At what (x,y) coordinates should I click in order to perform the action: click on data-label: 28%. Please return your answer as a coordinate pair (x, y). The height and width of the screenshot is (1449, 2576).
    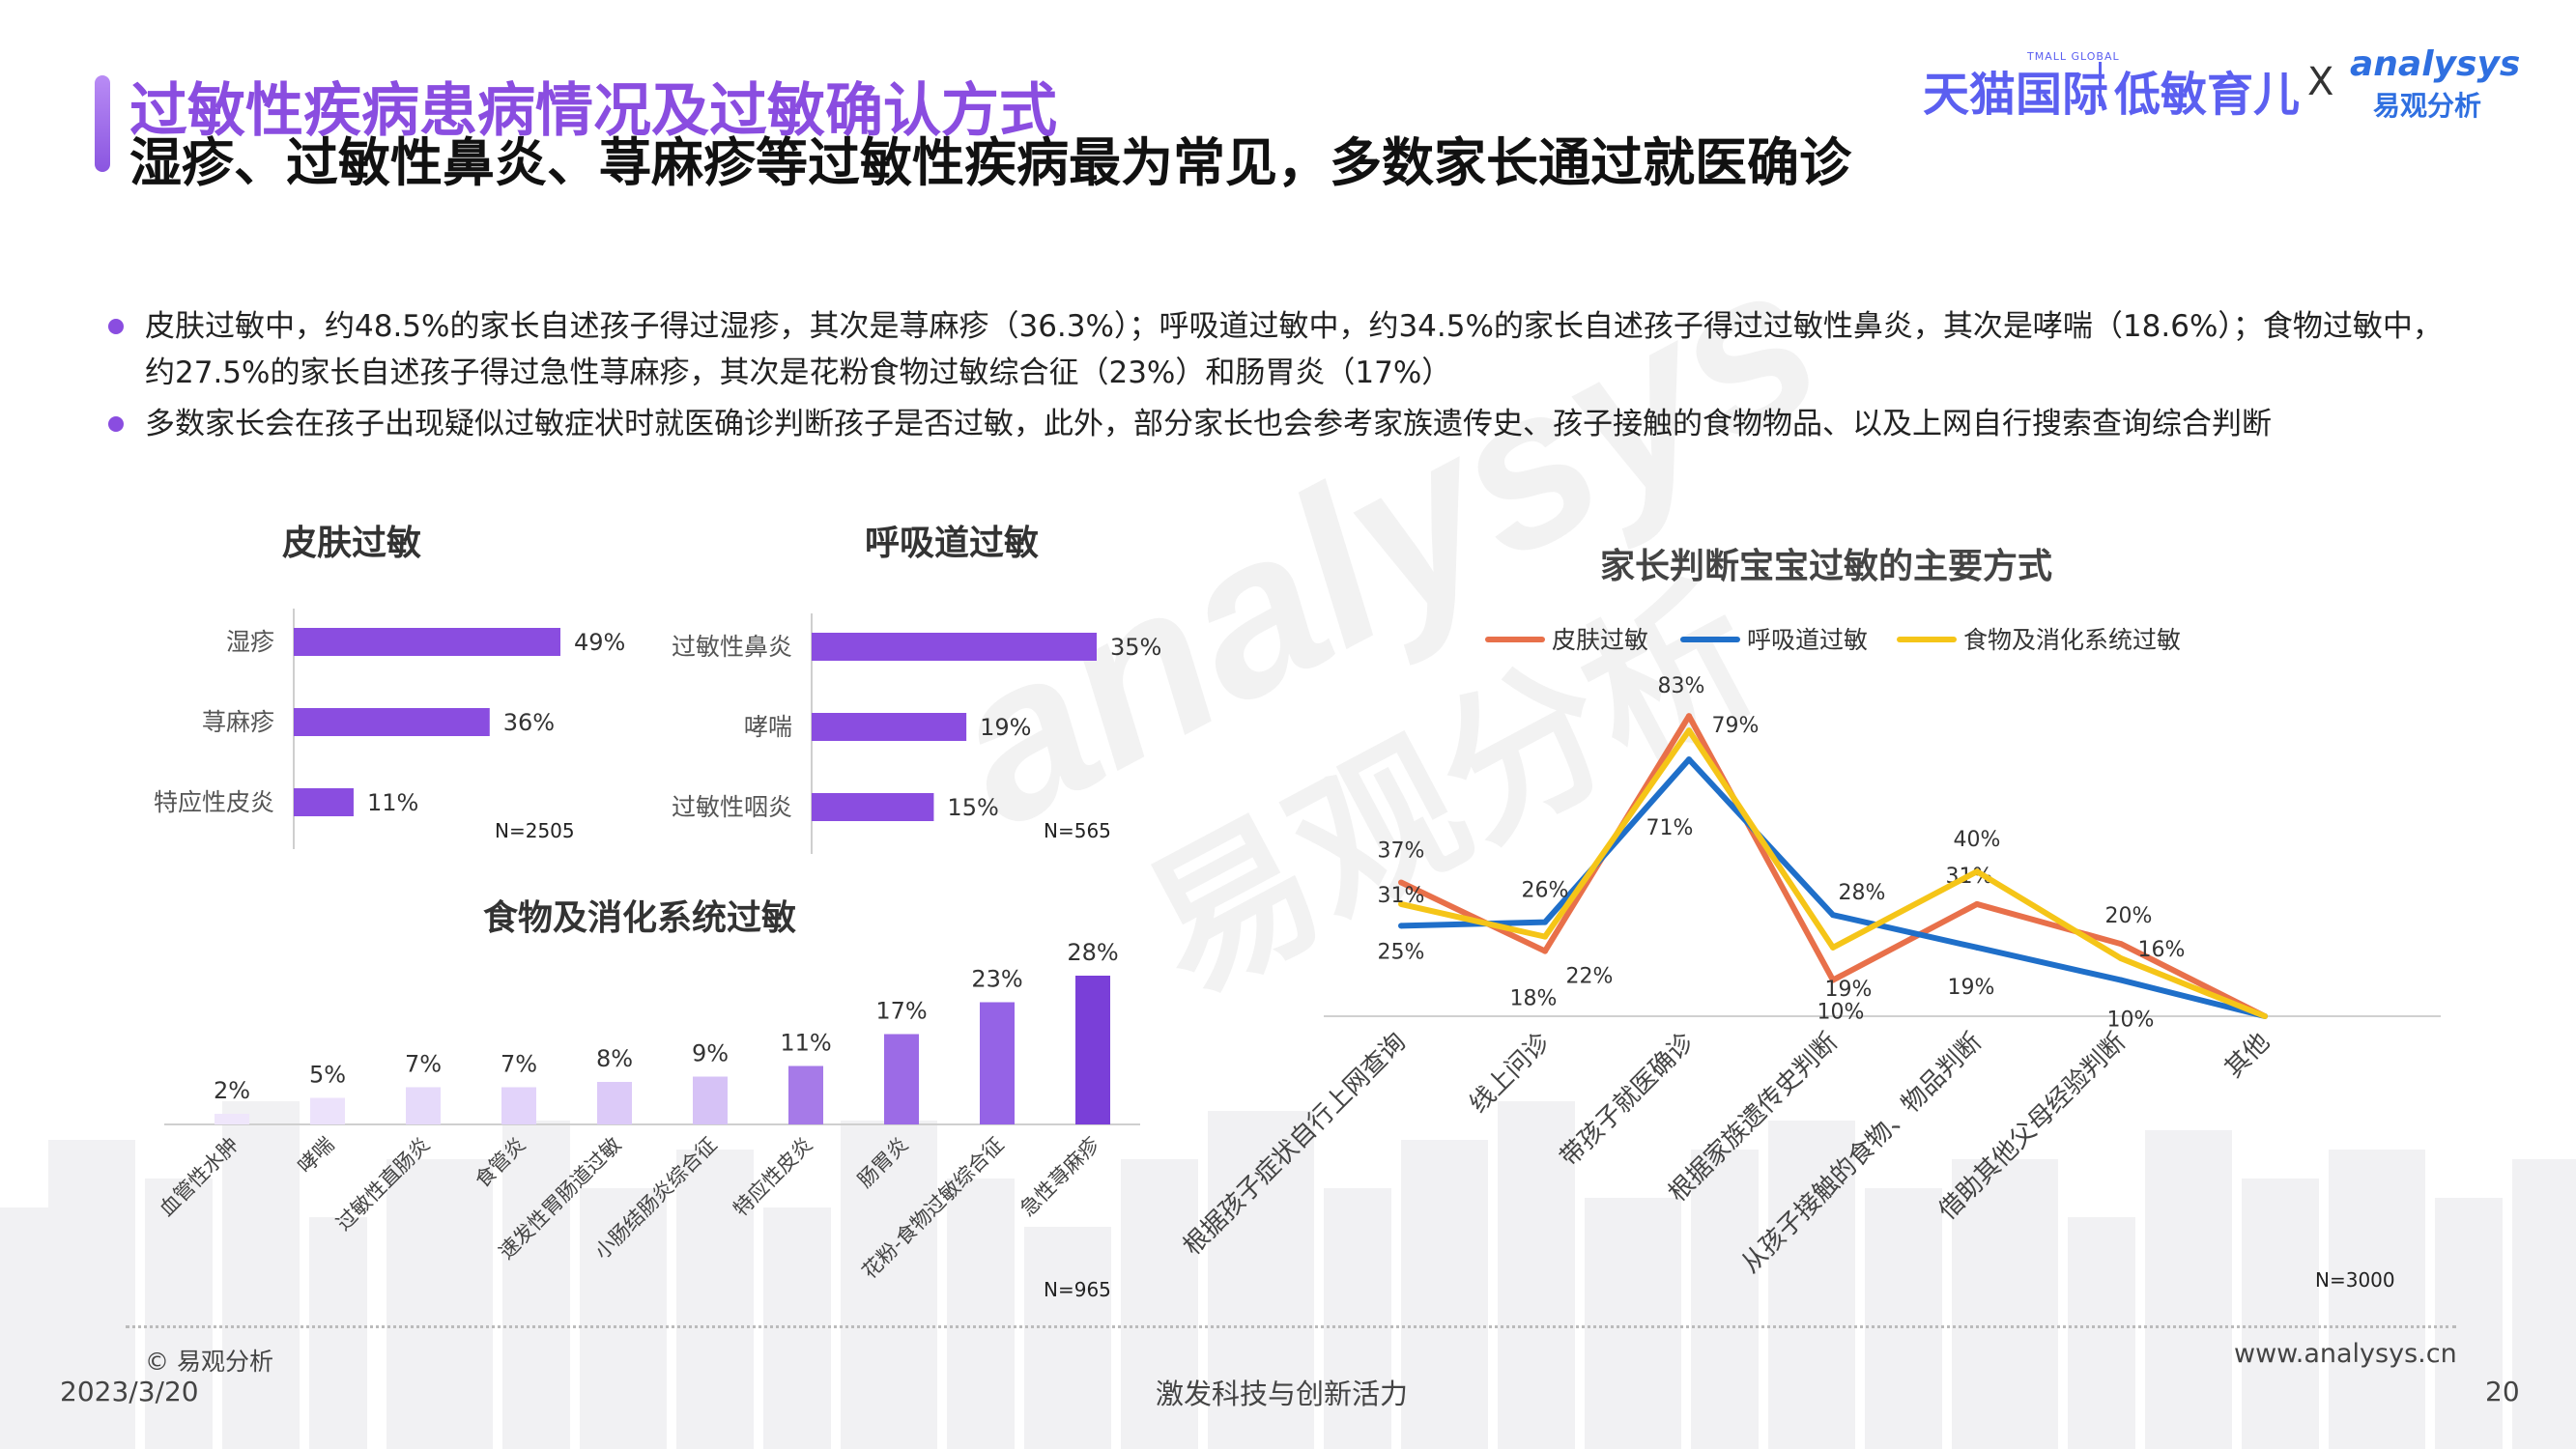
    Looking at the image, I should click on (1863, 893).